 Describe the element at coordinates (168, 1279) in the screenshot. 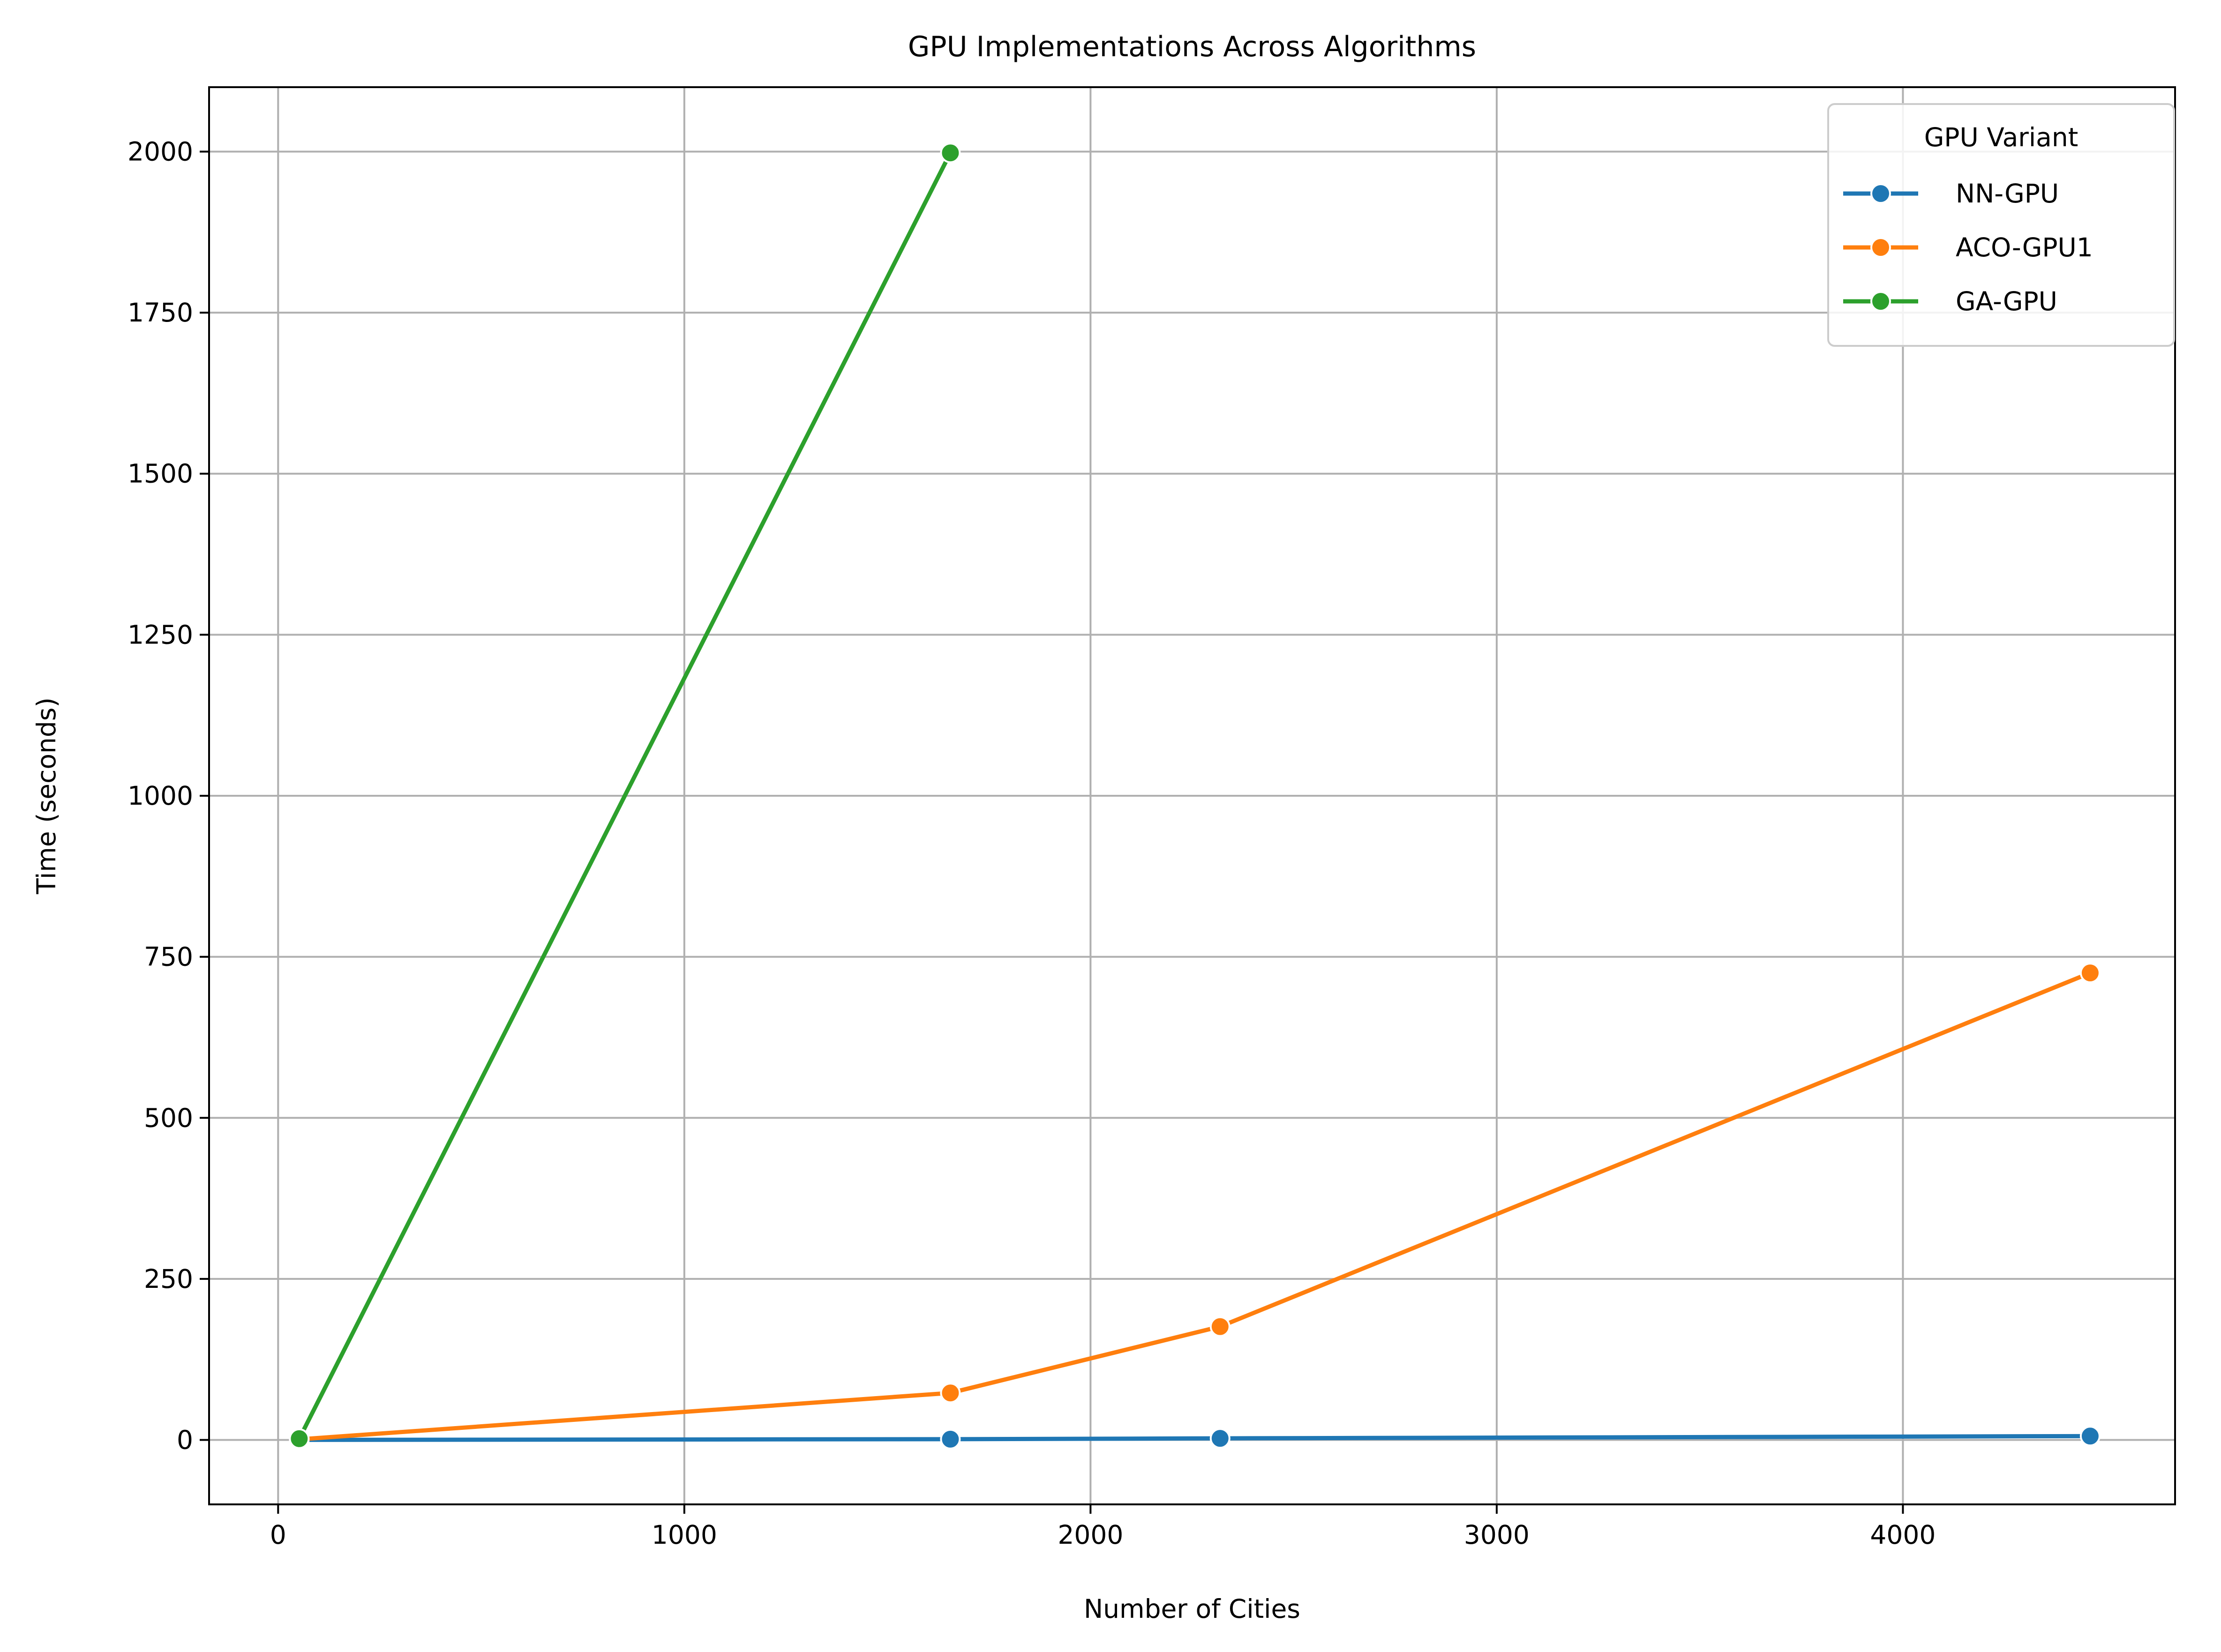

I see `y-tick-label: 250` at that location.